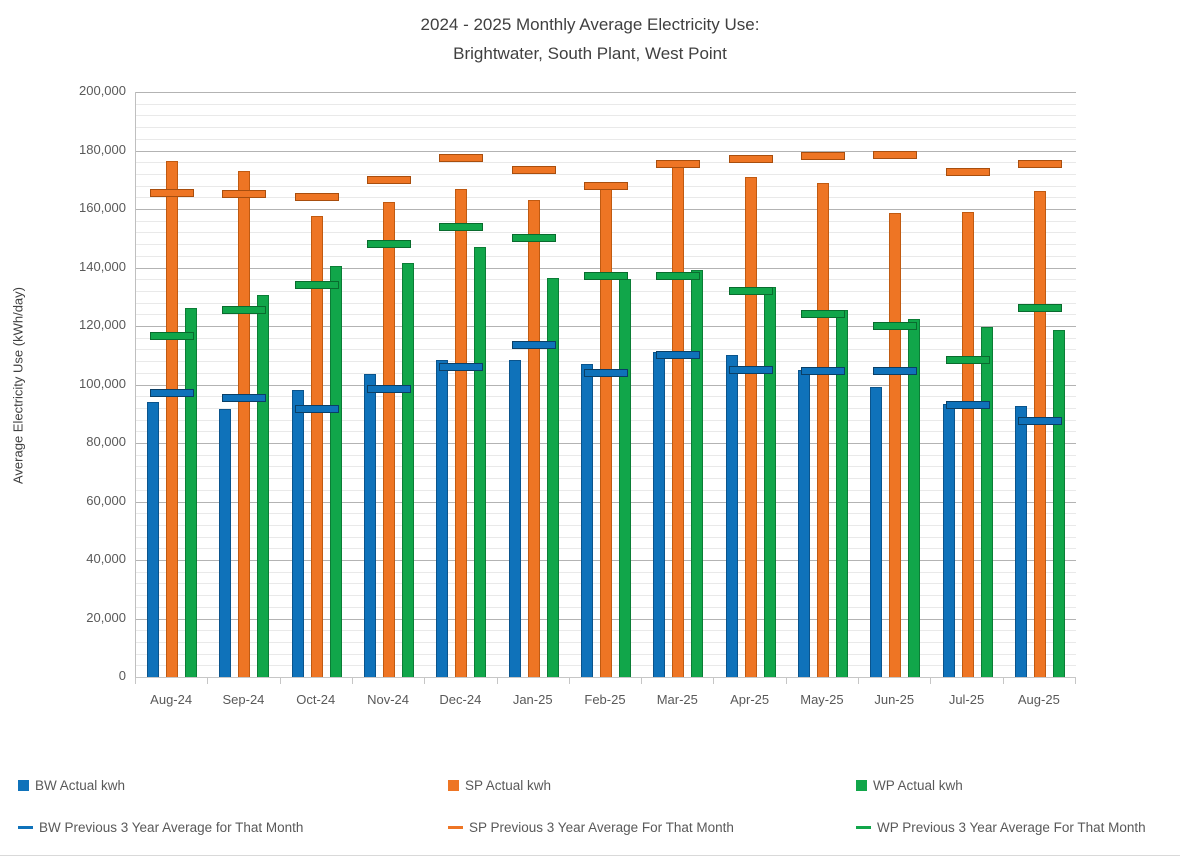  What do you see at coordinates (171, 699) in the screenshot?
I see `x-tick-label: Aug-24` at bounding box center [171, 699].